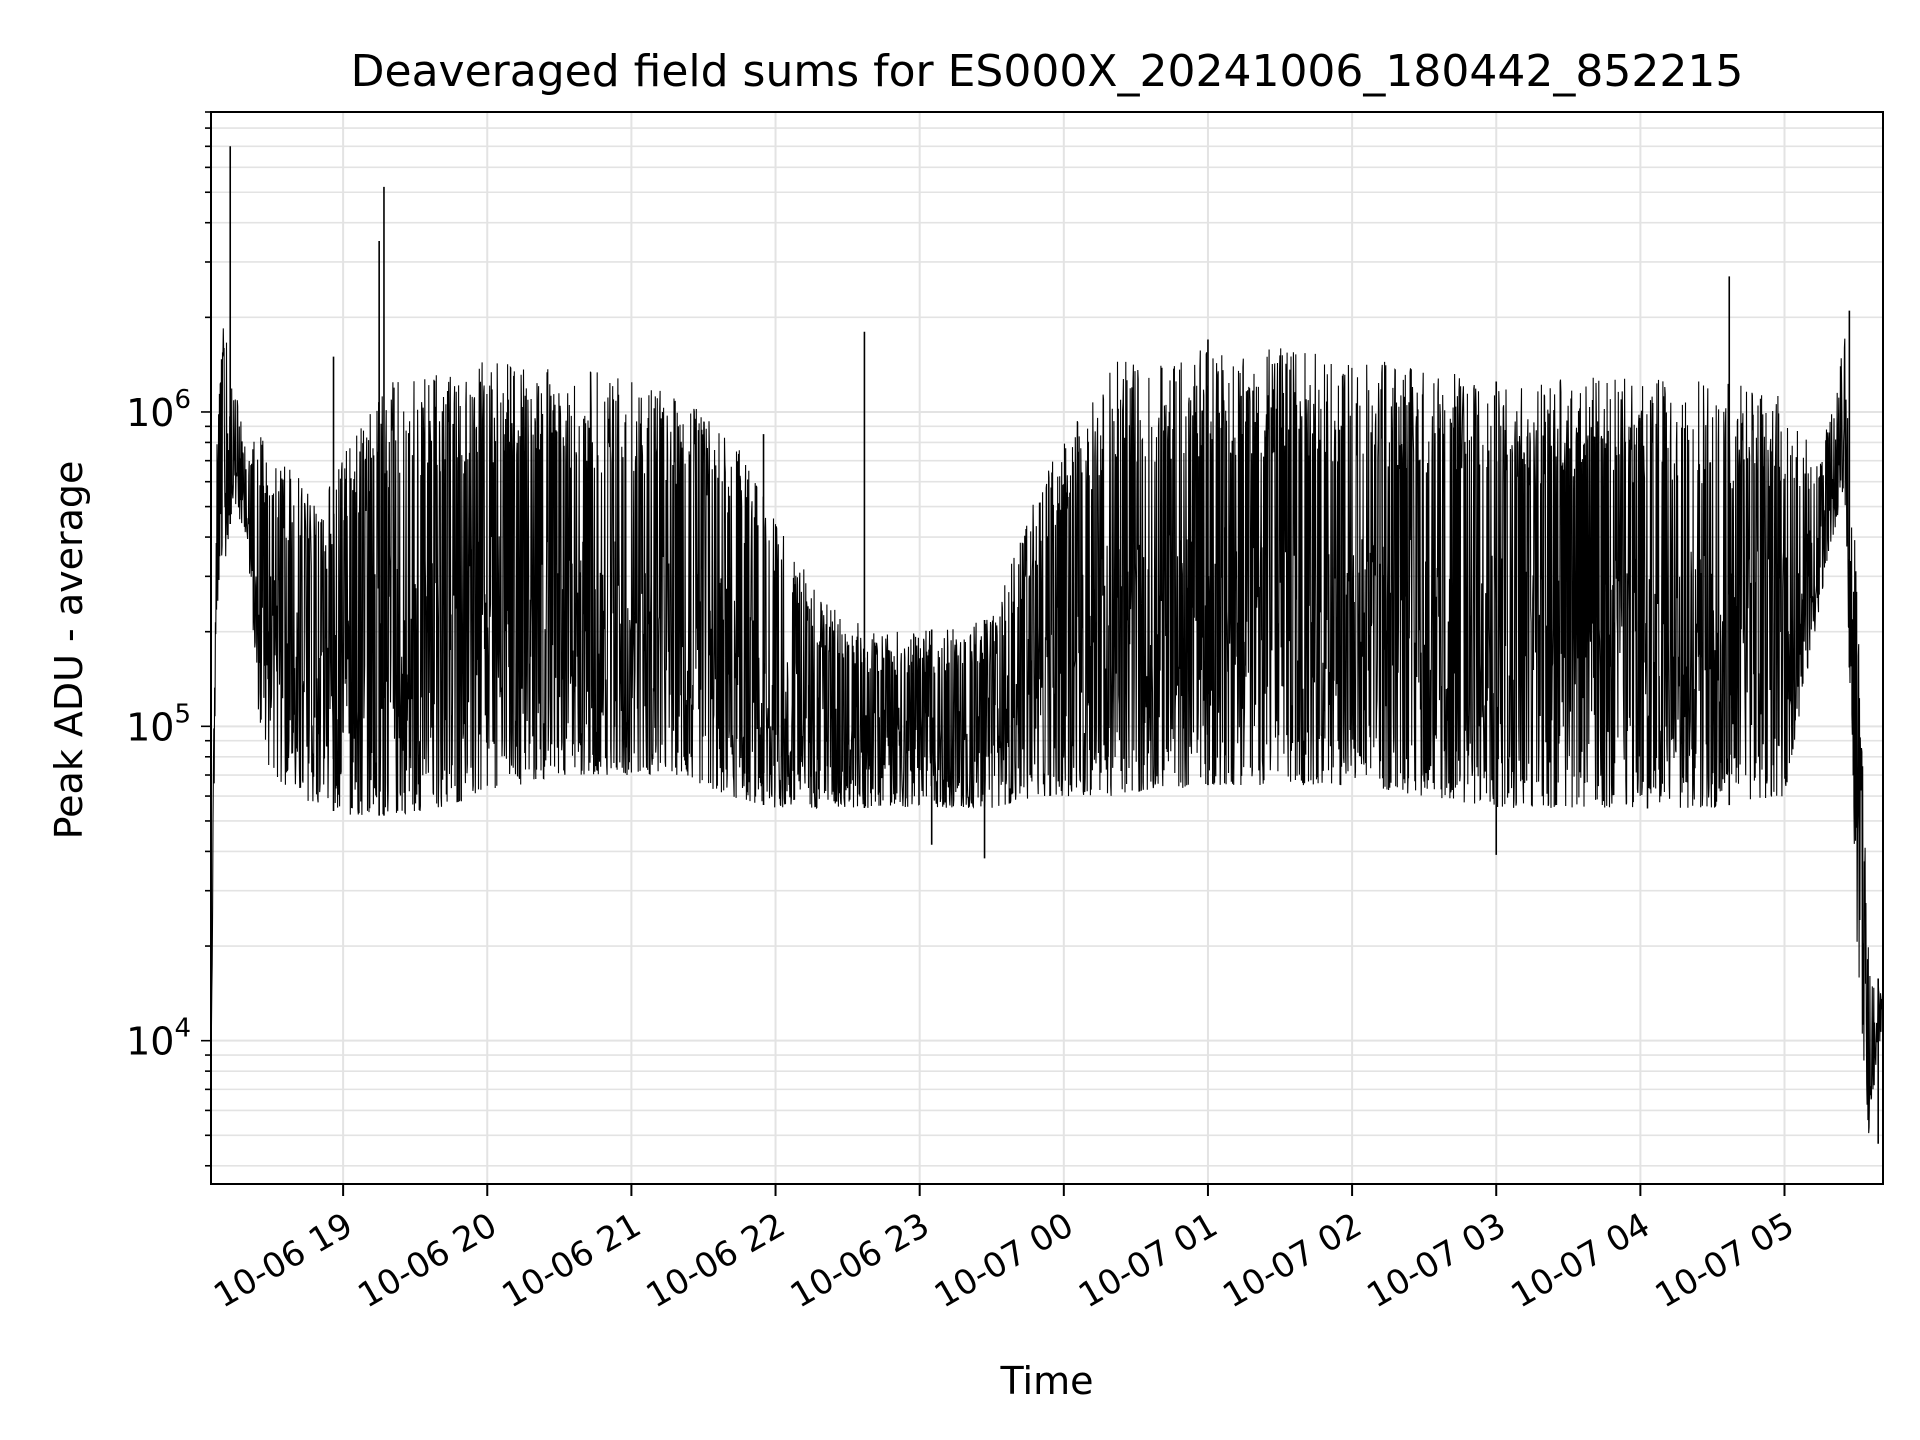 The image size is (1920, 1440). I want to click on y-tick-exponent: 4, so click(182, 1029).